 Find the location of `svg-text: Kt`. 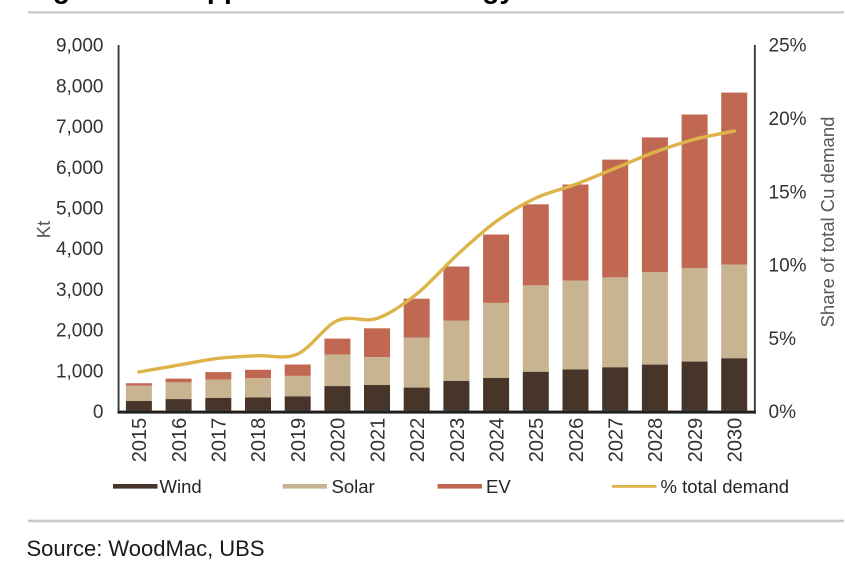

svg-text: Kt is located at coordinates (43, 229).